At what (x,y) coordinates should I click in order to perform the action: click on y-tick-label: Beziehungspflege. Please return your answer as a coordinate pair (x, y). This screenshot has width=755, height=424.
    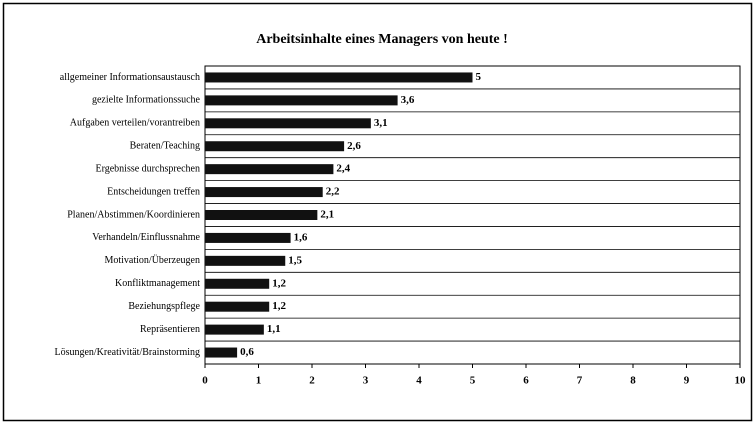
    Looking at the image, I should click on (164, 306).